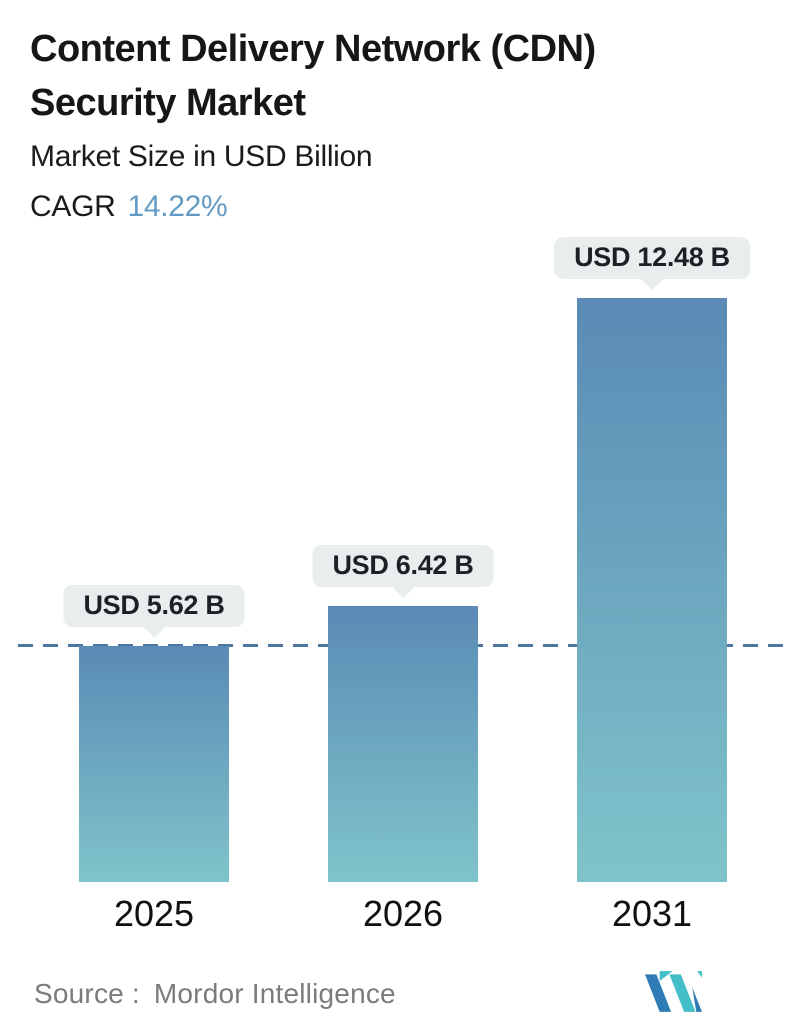 The height and width of the screenshot is (1034, 796). I want to click on x-axis-label-2025: 2025, so click(154, 913).